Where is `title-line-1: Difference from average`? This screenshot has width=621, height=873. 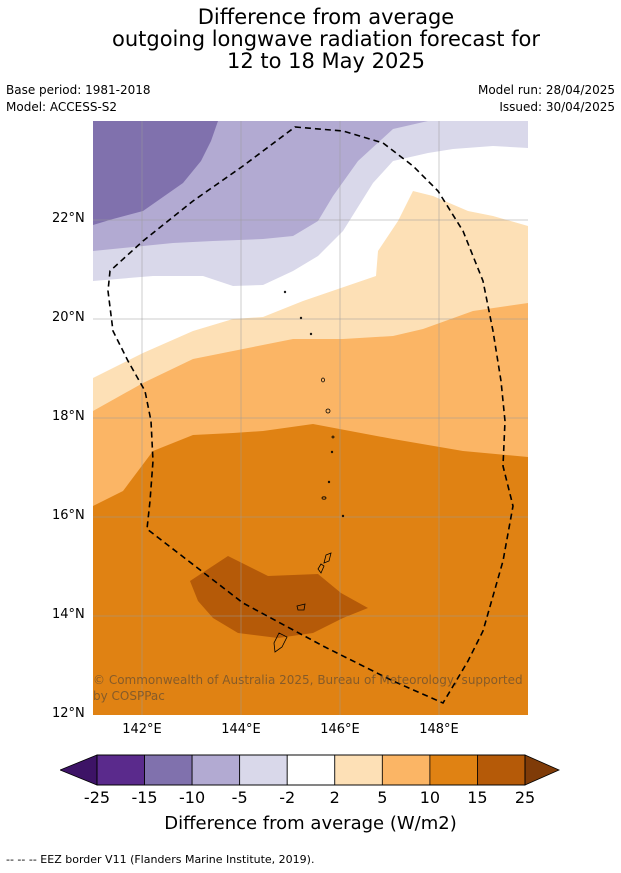
title-line-1: Difference from average is located at coordinates (326, 17).